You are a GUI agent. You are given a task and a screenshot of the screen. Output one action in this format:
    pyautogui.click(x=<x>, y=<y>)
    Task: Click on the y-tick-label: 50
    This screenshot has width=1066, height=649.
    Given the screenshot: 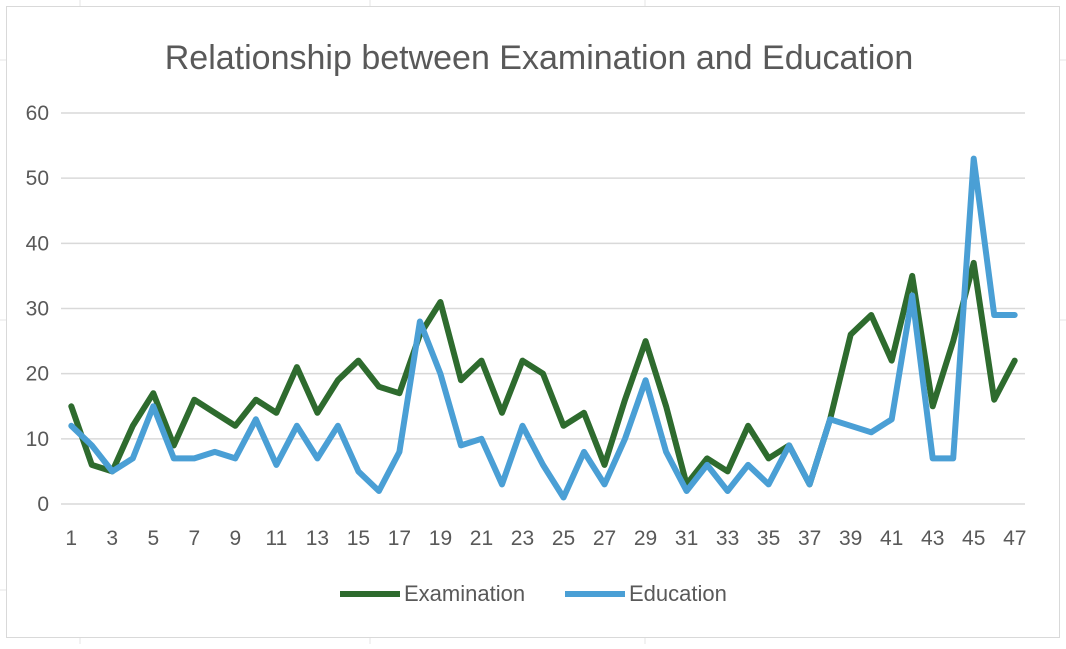 What is the action you would take?
    pyautogui.click(x=37, y=178)
    